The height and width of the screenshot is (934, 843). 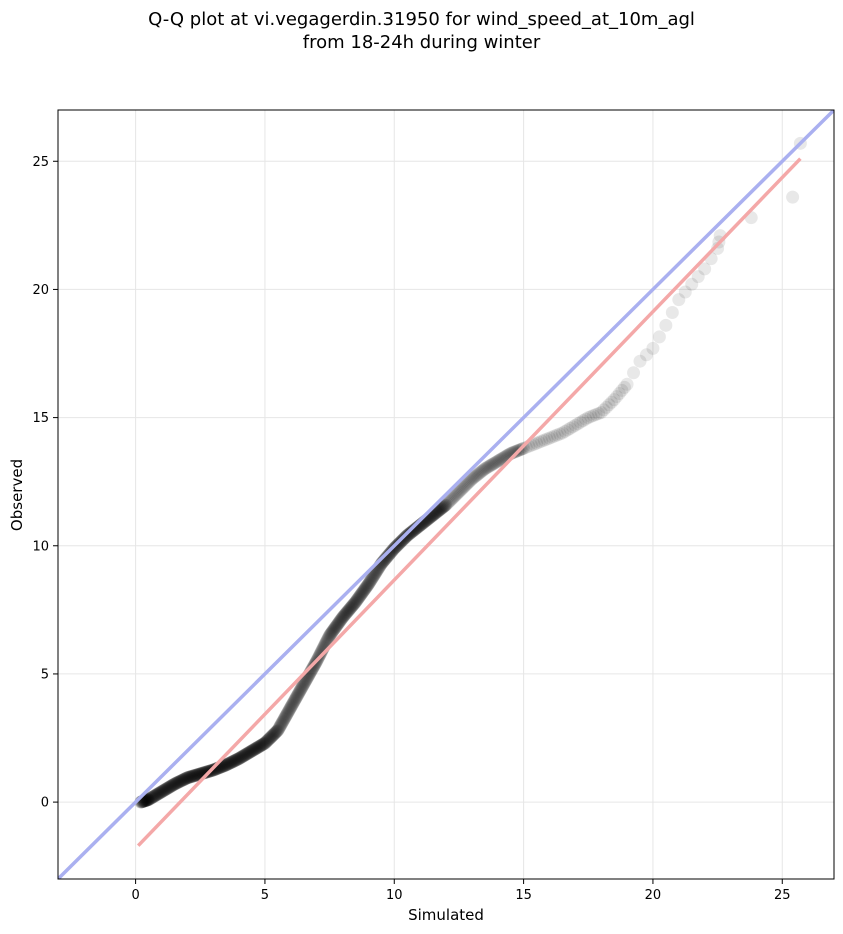 What do you see at coordinates (265, 895) in the screenshot?
I see `x-tick-label: 5` at bounding box center [265, 895].